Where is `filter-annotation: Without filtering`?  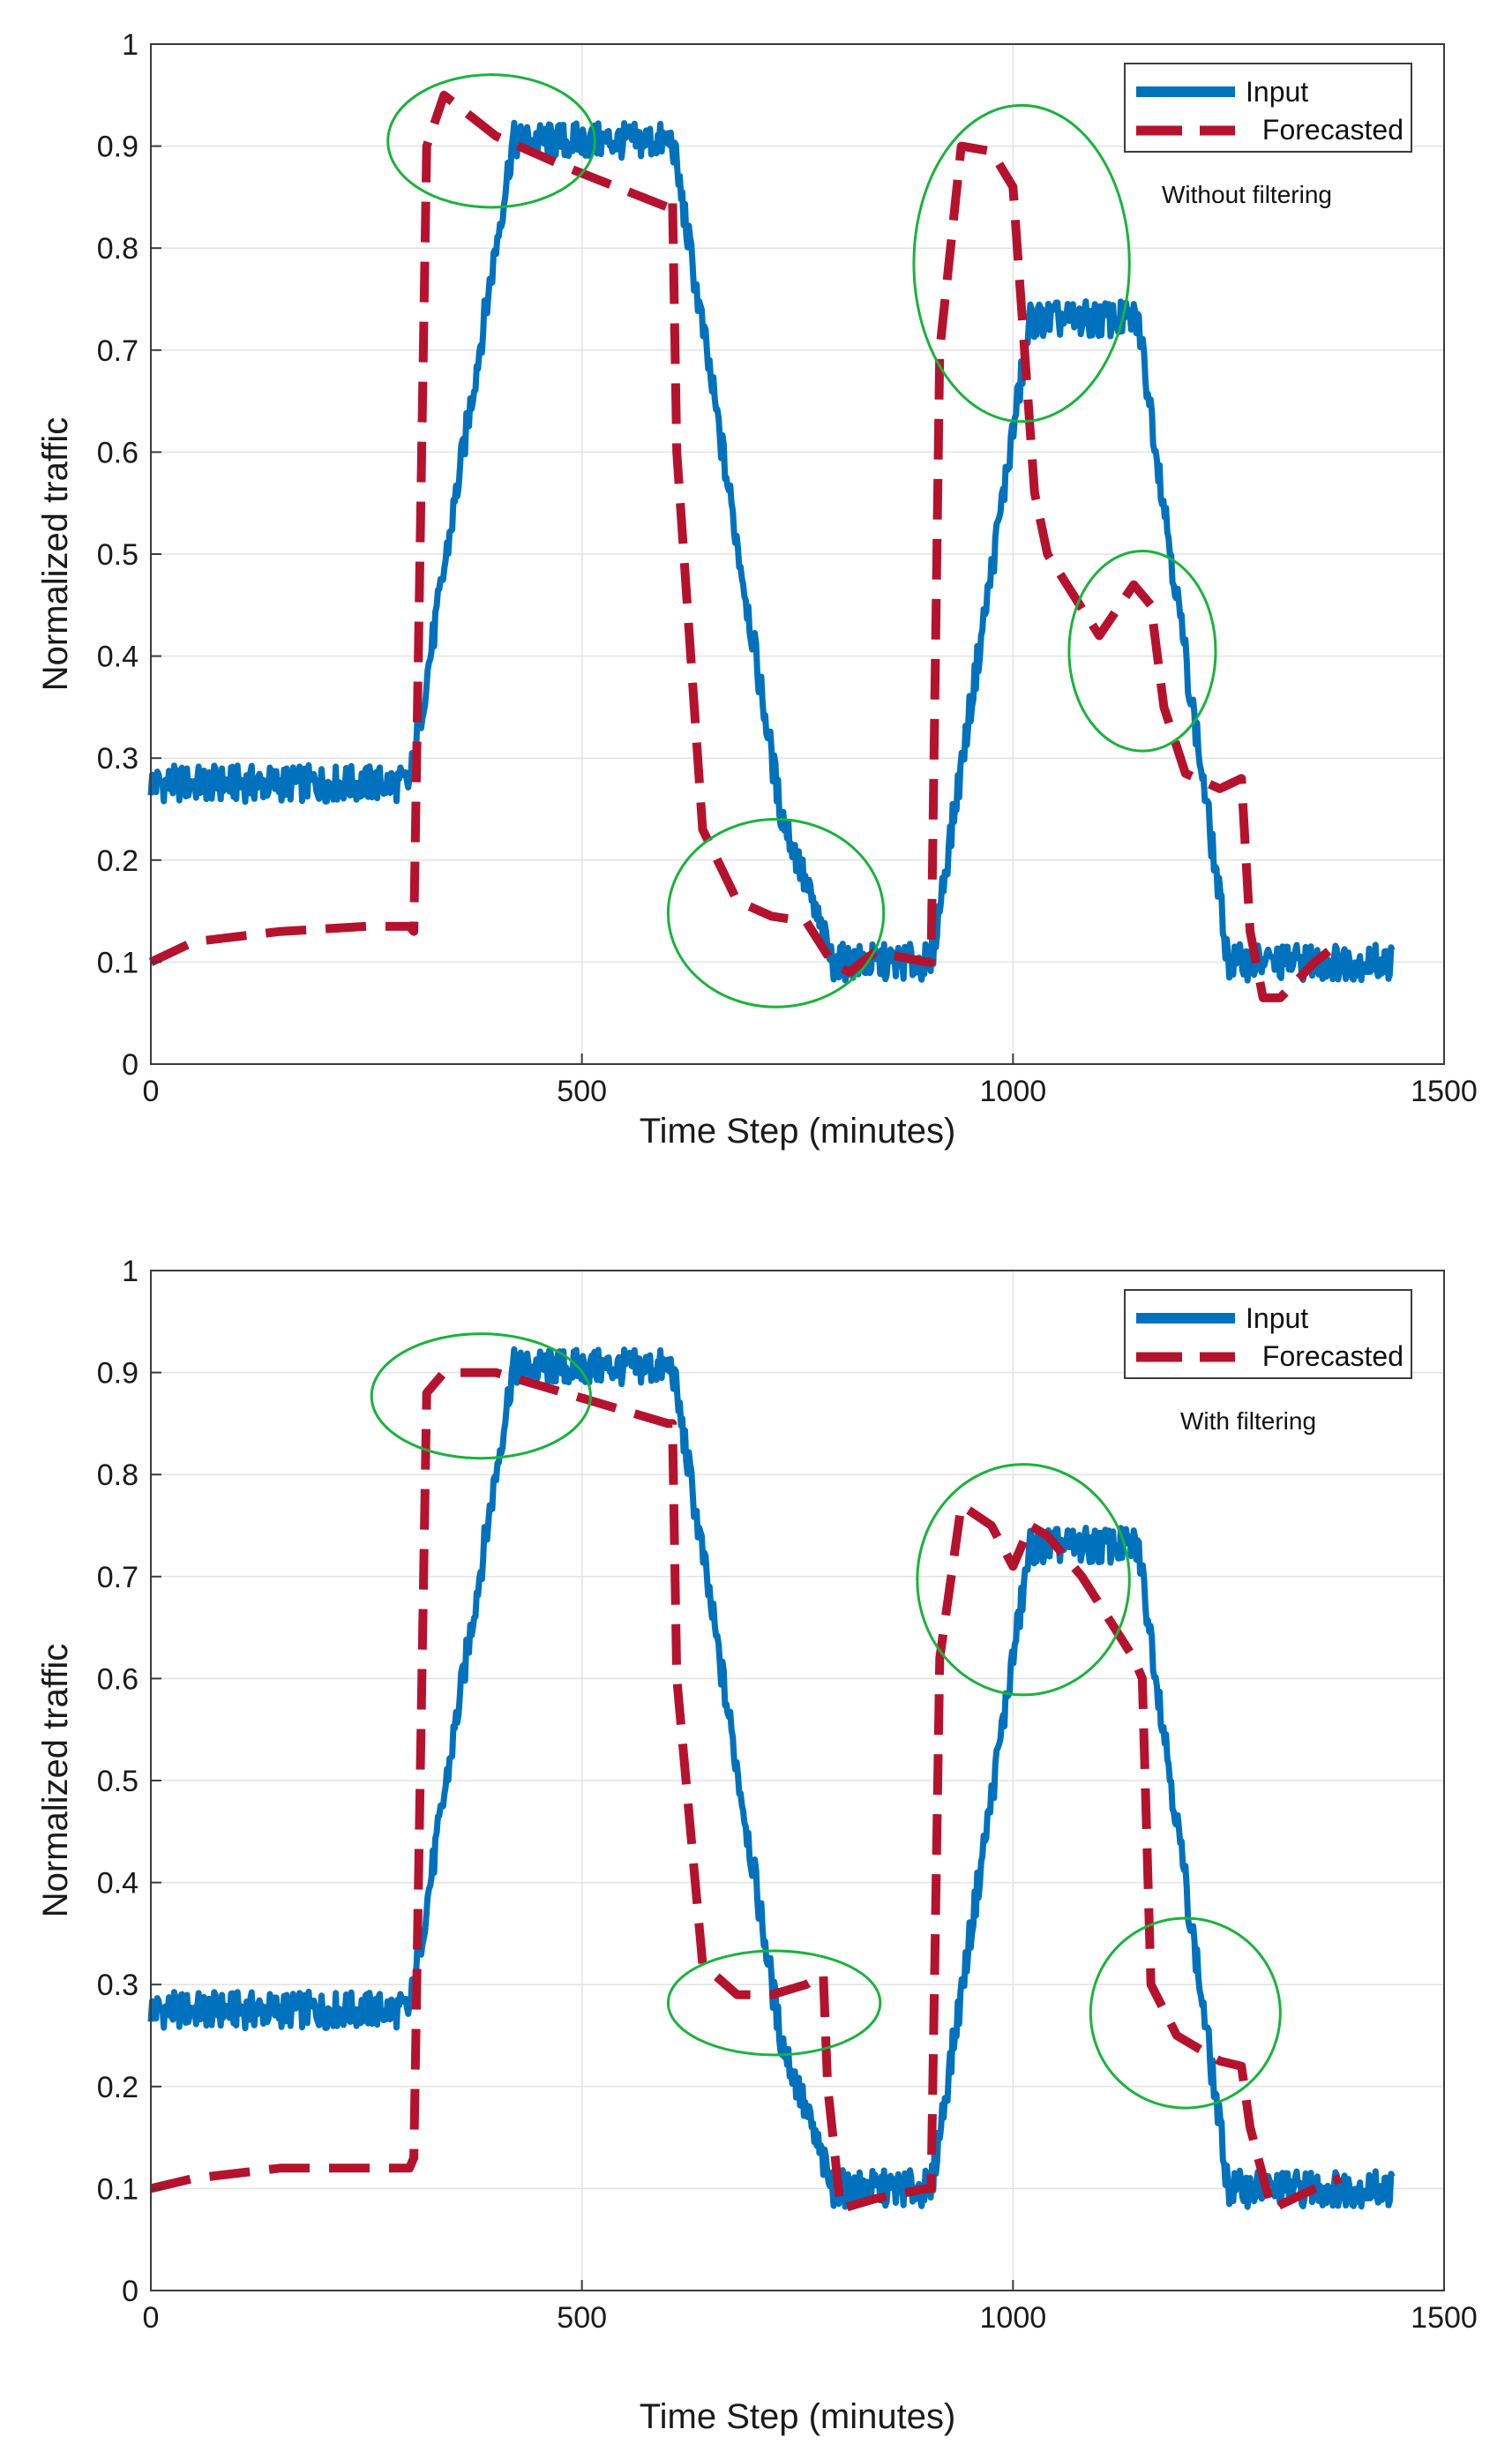 filter-annotation: Without filtering is located at coordinates (1247, 194).